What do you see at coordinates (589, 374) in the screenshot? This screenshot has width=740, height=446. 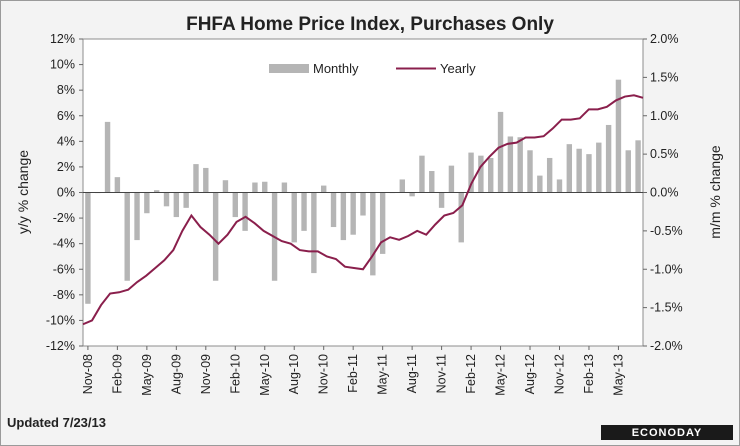 I see `x-tick-label: Feb-13` at bounding box center [589, 374].